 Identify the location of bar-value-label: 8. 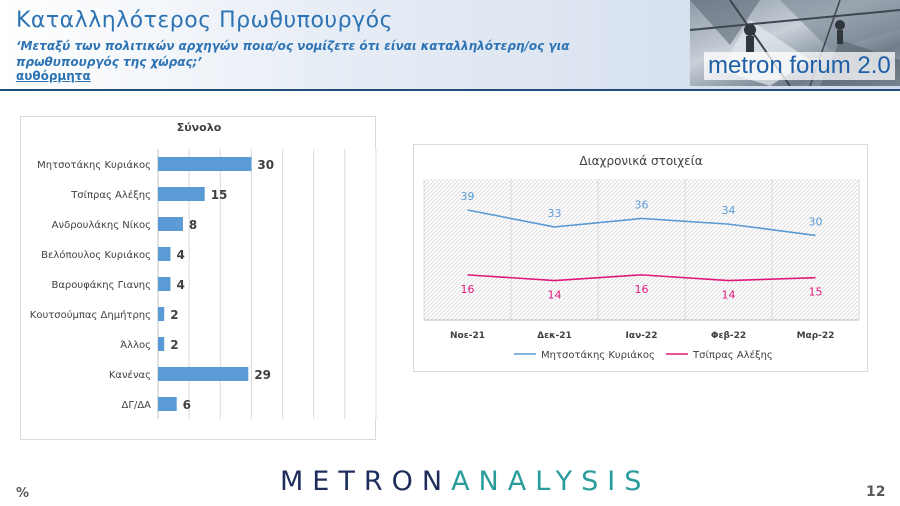
(193, 225).